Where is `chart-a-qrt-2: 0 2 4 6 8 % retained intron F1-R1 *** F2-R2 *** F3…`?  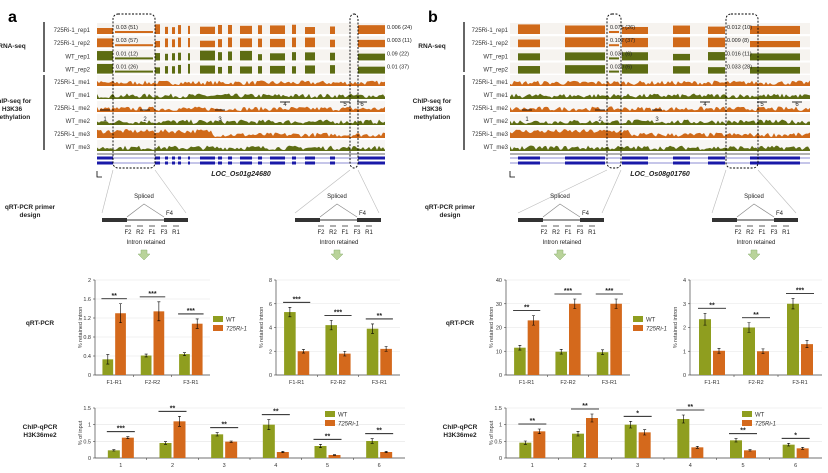 chart-a-qrt-2: 0 2 4 6 8 % retained intron F1-R1 *** F2-R2 *** F3… is located at coordinates (329, 332).